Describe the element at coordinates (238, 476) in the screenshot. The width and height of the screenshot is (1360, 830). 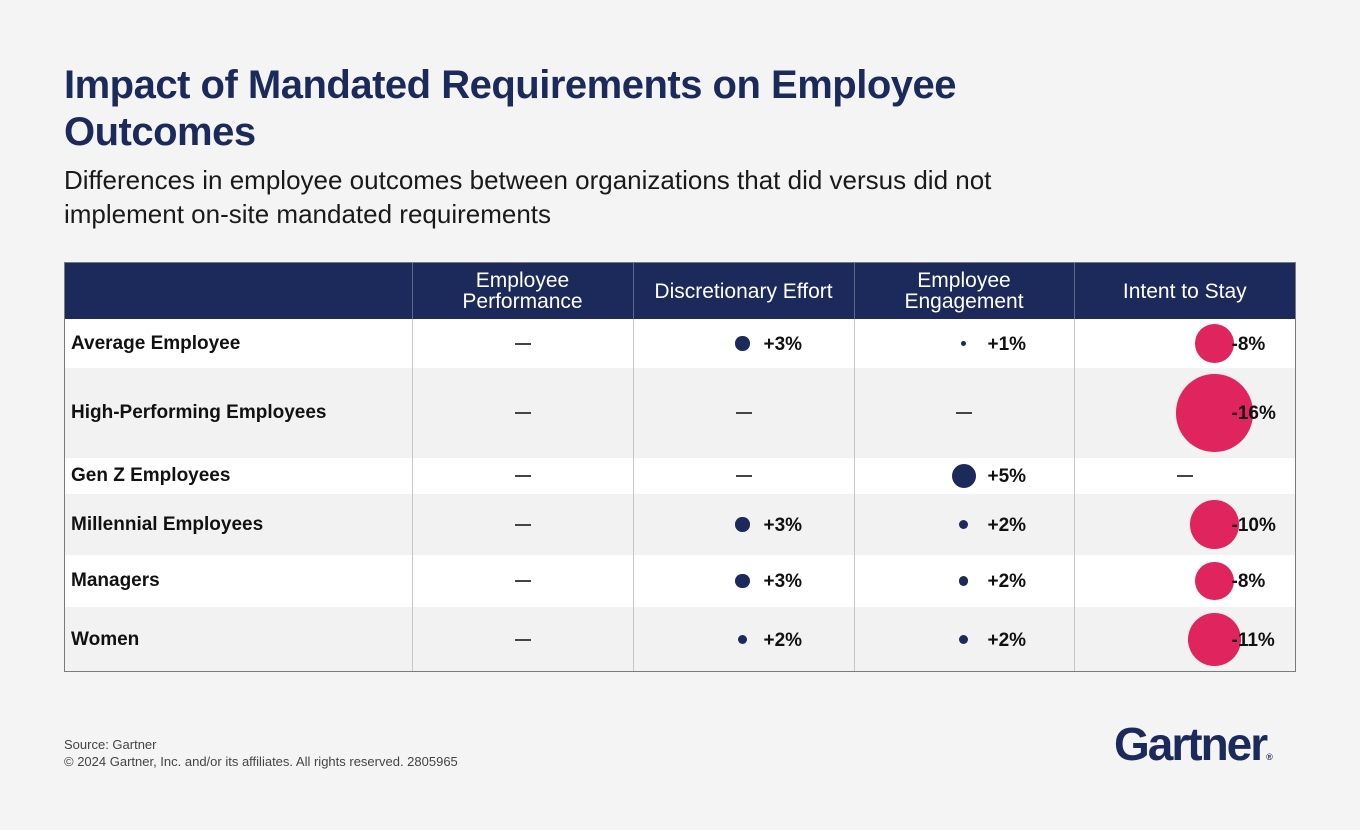
I see `row-label: Gen Z Employees` at that location.